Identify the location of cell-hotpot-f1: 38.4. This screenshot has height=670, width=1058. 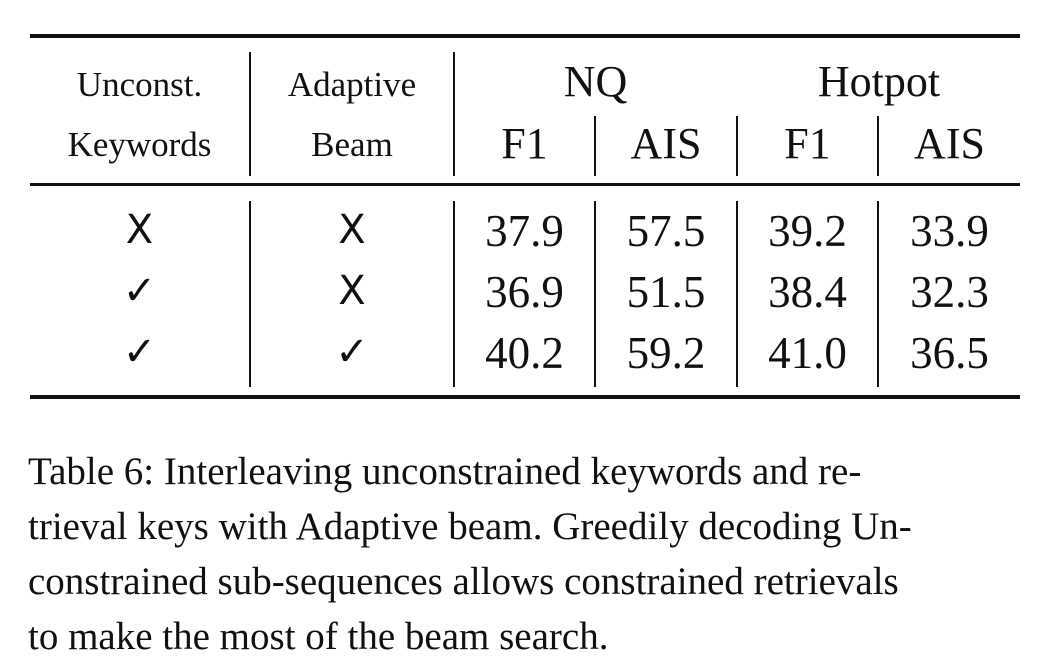
(807, 292).